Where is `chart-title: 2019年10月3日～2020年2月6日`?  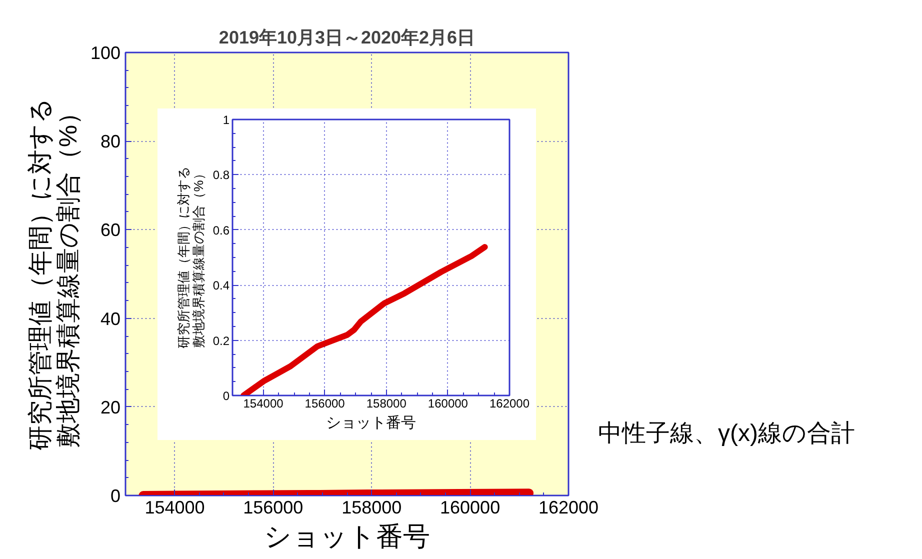
chart-title: 2019年10月3日～2020年2月6日 is located at coordinates (347, 38).